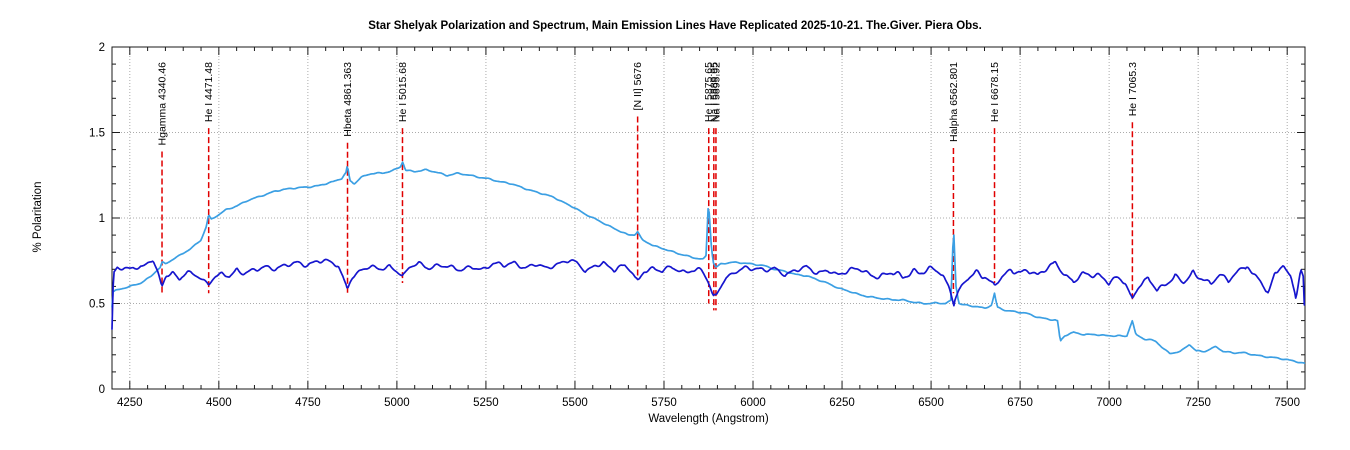 The image size is (1350, 450). Describe the element at coordinates (575, 403) in the screenshot. I see `x-tick-label: 5500` at that location.